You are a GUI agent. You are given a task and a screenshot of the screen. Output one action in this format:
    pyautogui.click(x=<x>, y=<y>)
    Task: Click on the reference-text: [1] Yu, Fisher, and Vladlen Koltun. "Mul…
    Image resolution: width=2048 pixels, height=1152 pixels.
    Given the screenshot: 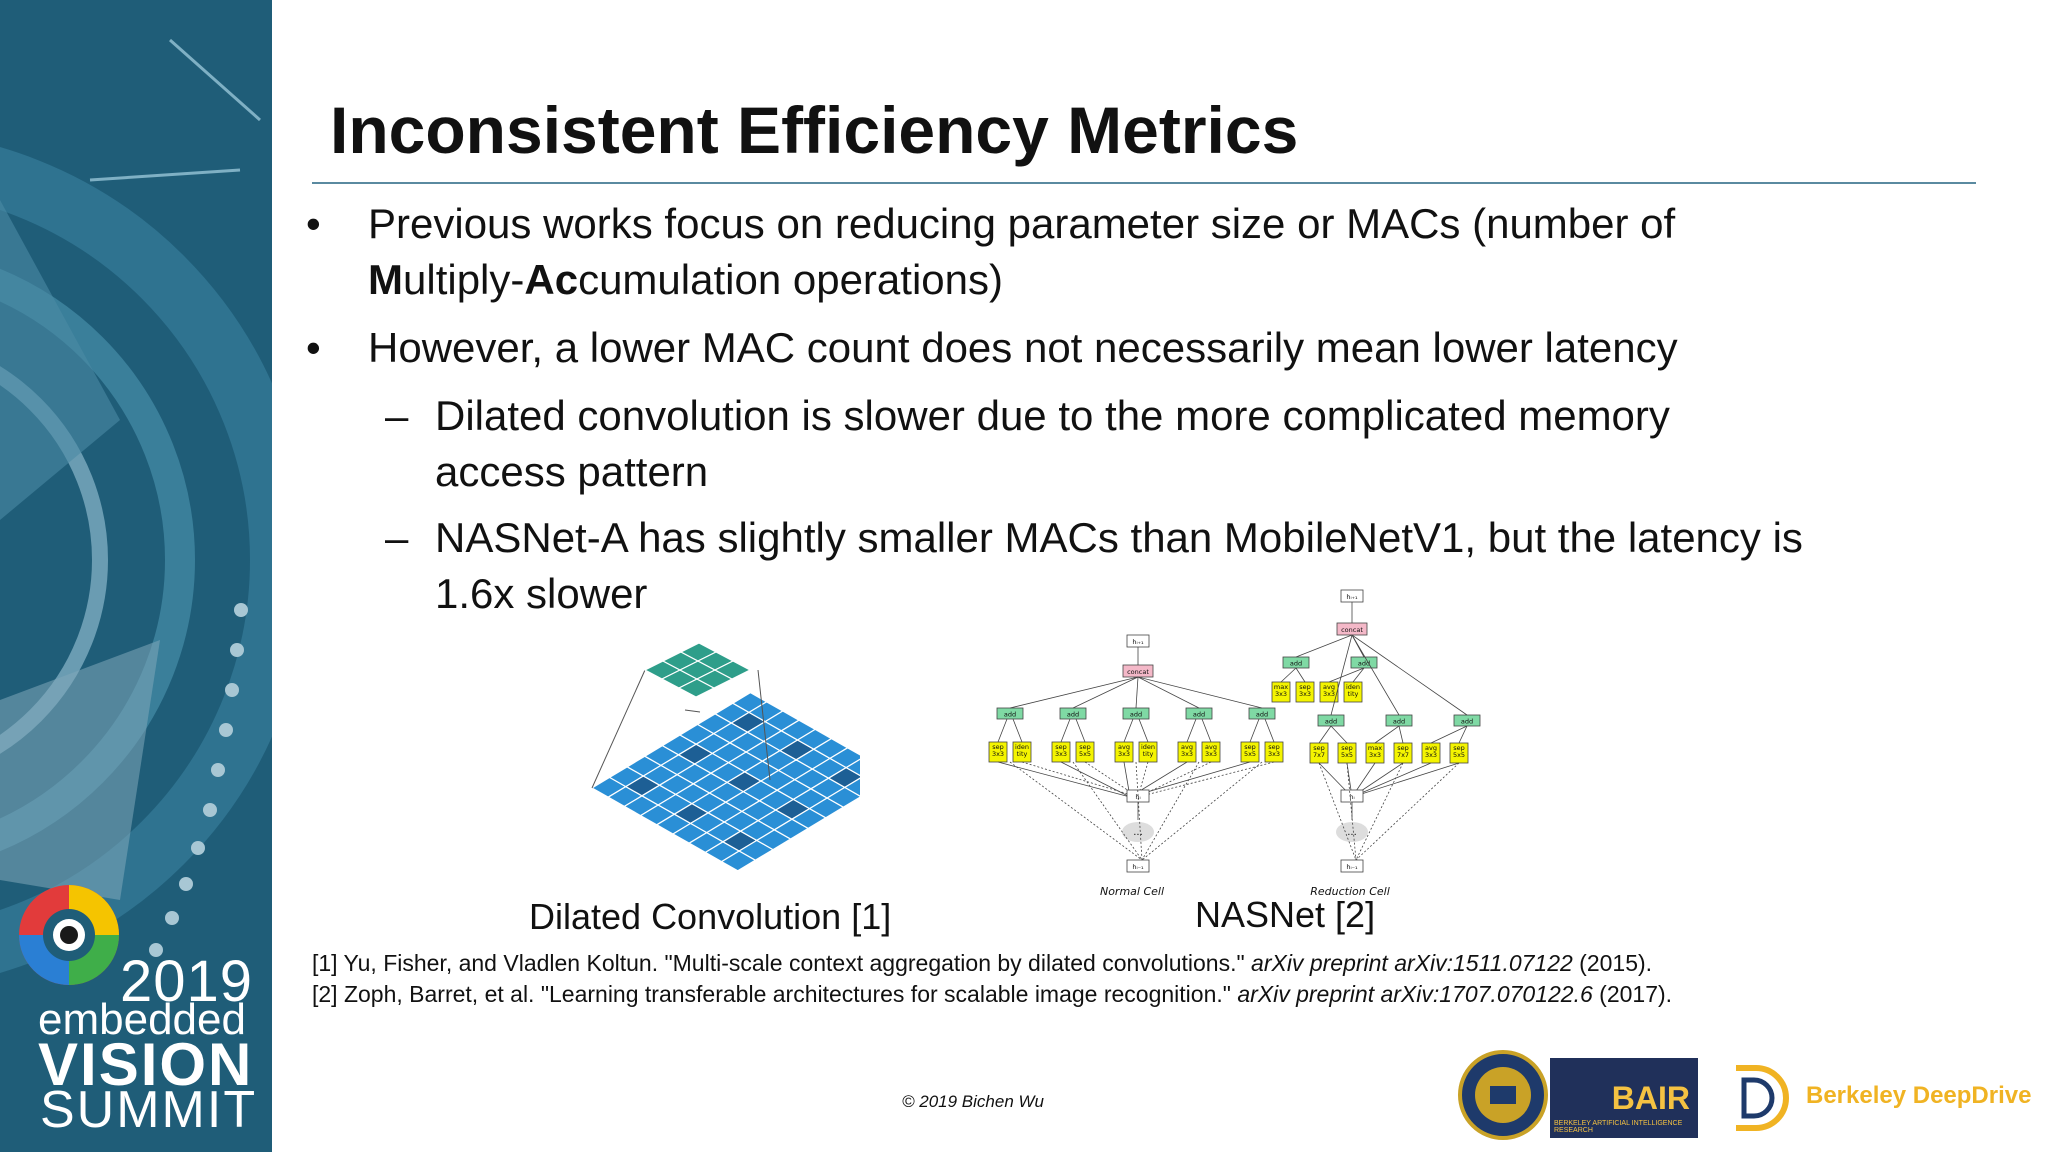 What is the action you would take?
    pyautogui.click(x=782, y=963)
    